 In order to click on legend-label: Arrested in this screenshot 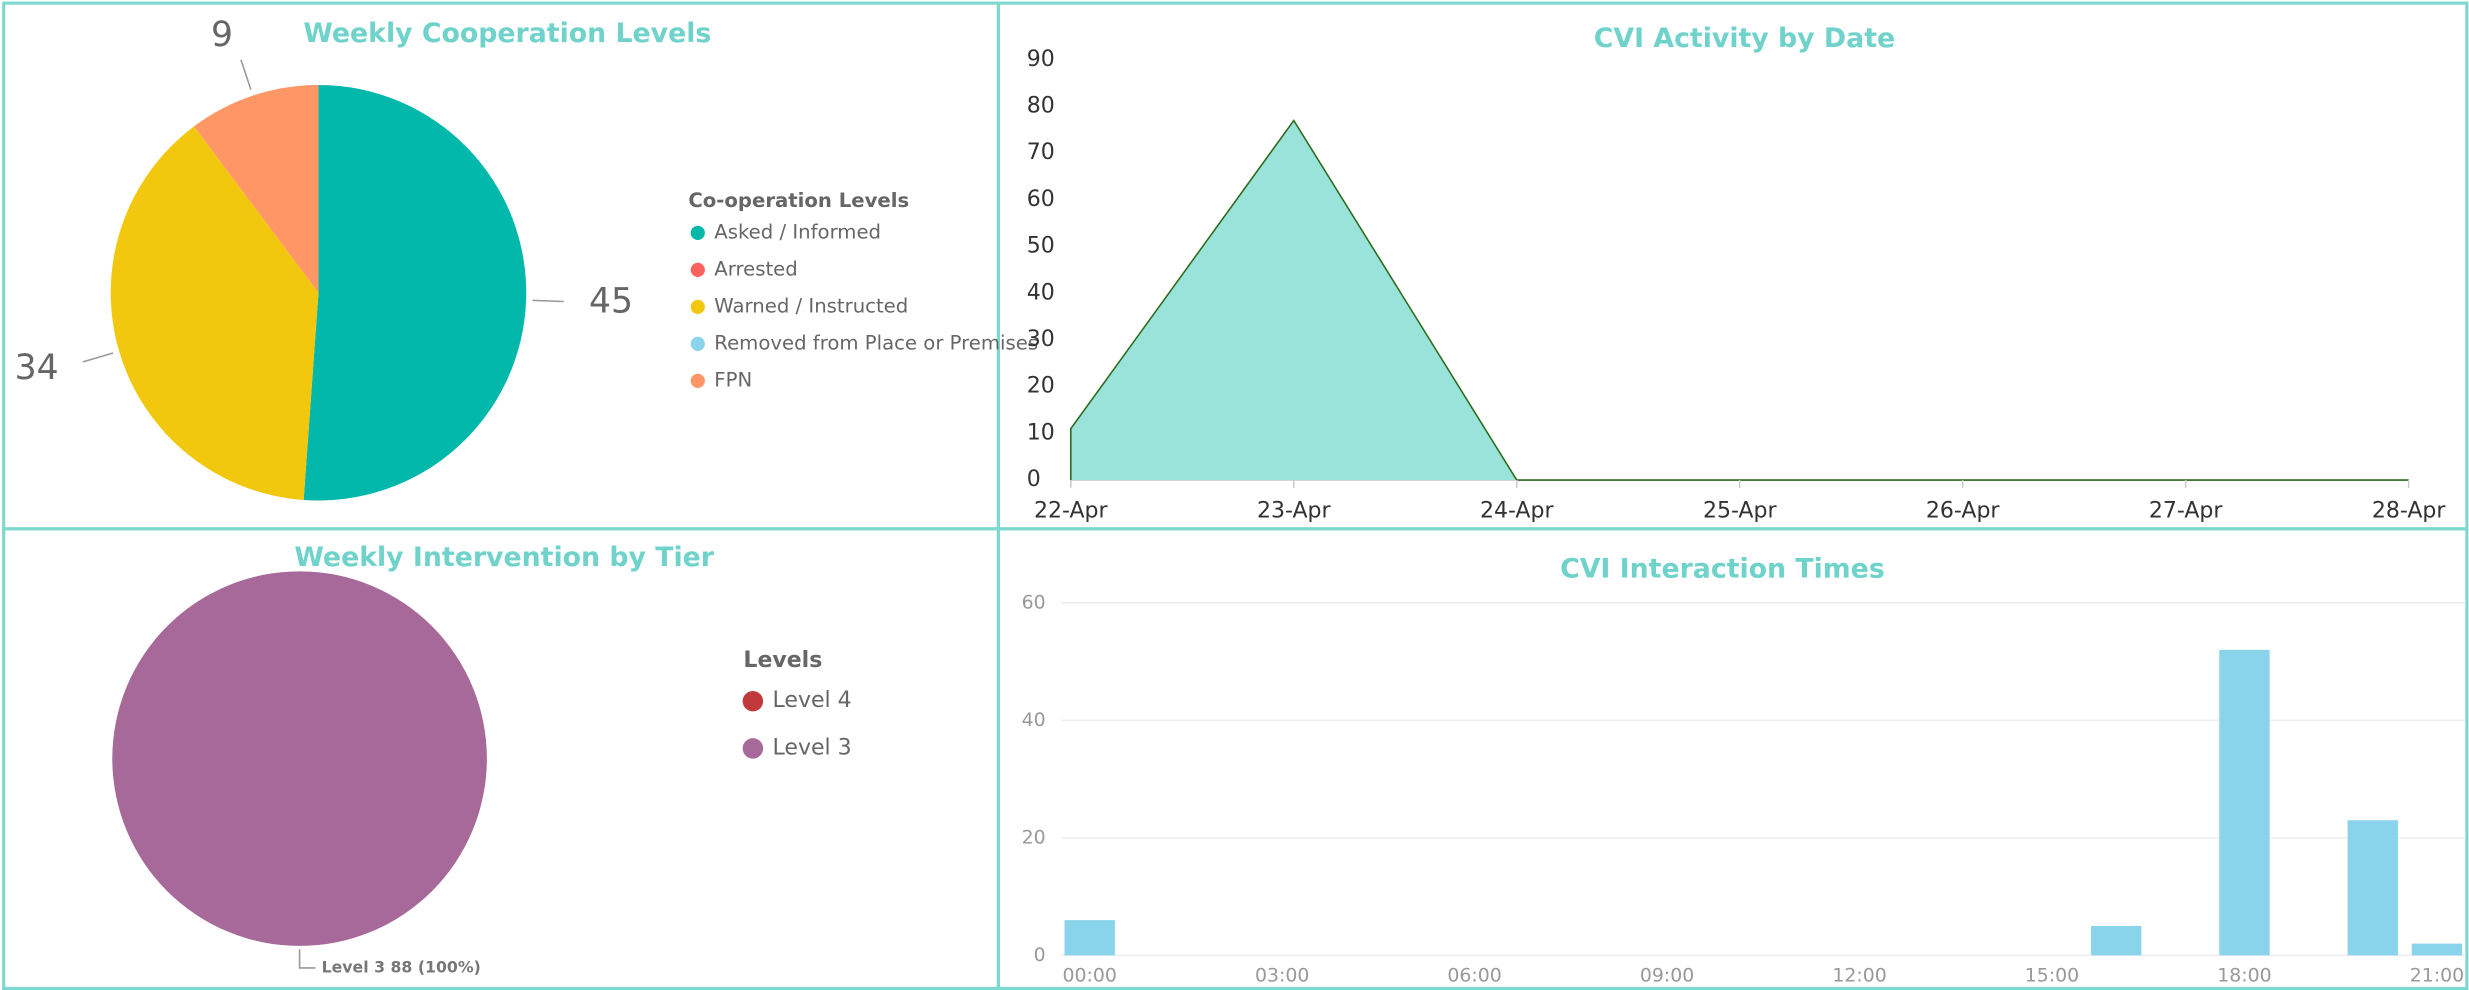, I will do `click(755, 268)`.